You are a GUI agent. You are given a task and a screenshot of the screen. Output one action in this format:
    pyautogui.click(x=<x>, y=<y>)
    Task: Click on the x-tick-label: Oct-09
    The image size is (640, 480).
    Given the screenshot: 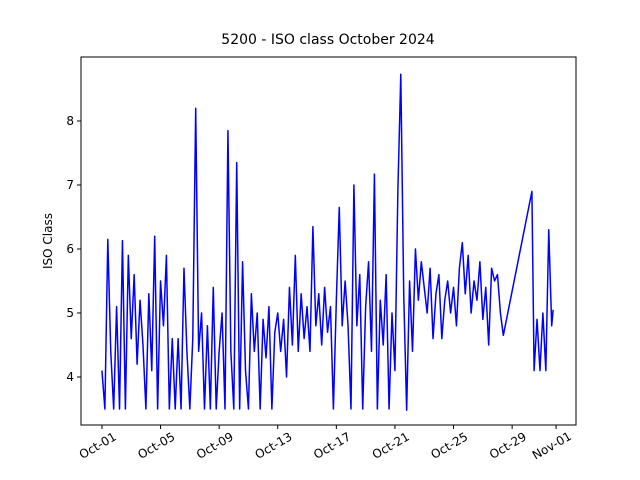 What is the action you would take?
    pyautogui.click(x=215, y=446)
    